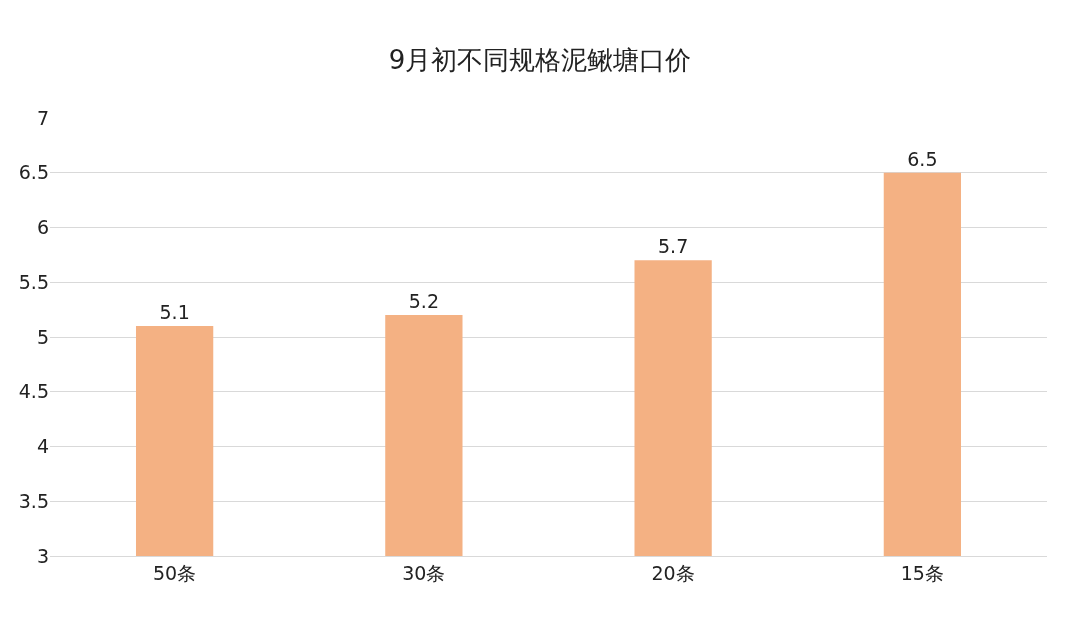  Describe the element at coordinates (922, 572) in the screenshot. I see `x-tick-label: 15条` at that location.